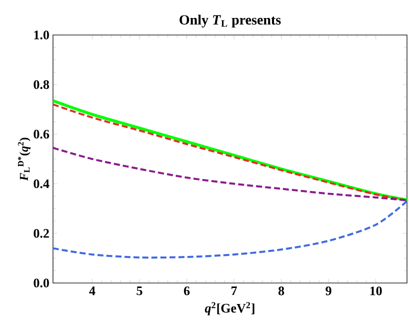 Image resolution: width=409 pixels, height=335 pixels. I want to click on x-axis-title: q$^{2}$[GeV$^{2}$], so click(229, 309).